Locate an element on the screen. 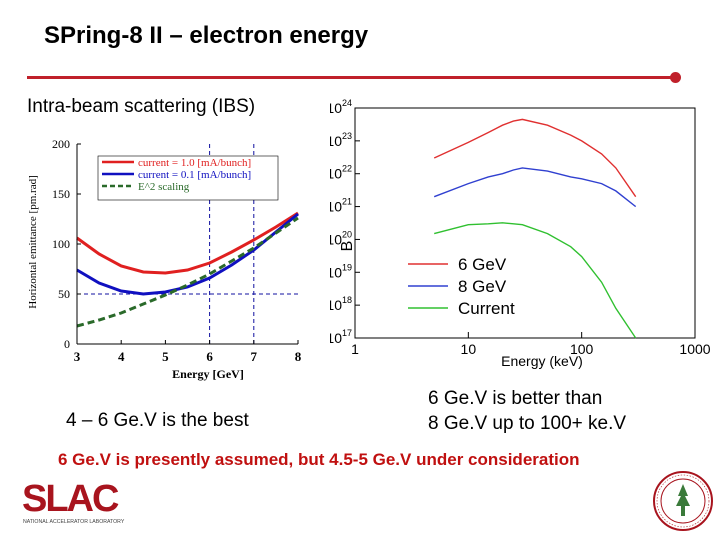 This screenshot has height=540, width=720. caption-right-line-1: 6 Ge.V is better than is located at coordinates (515, 398).